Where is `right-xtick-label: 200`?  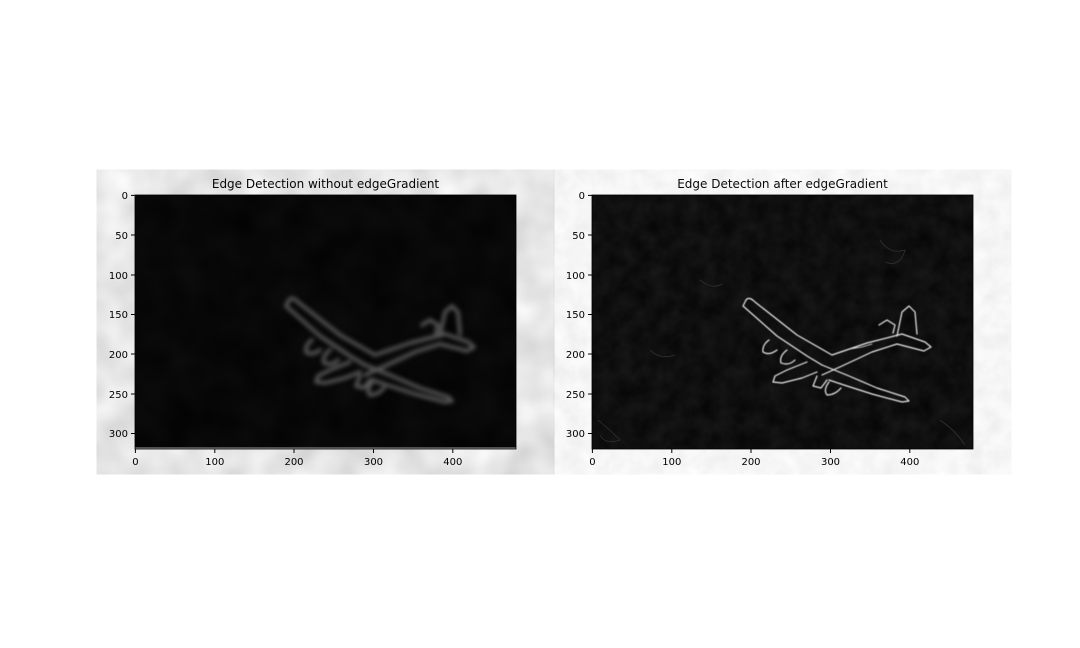 right-xtick-label: 200 is located at coordinates (750, 462).